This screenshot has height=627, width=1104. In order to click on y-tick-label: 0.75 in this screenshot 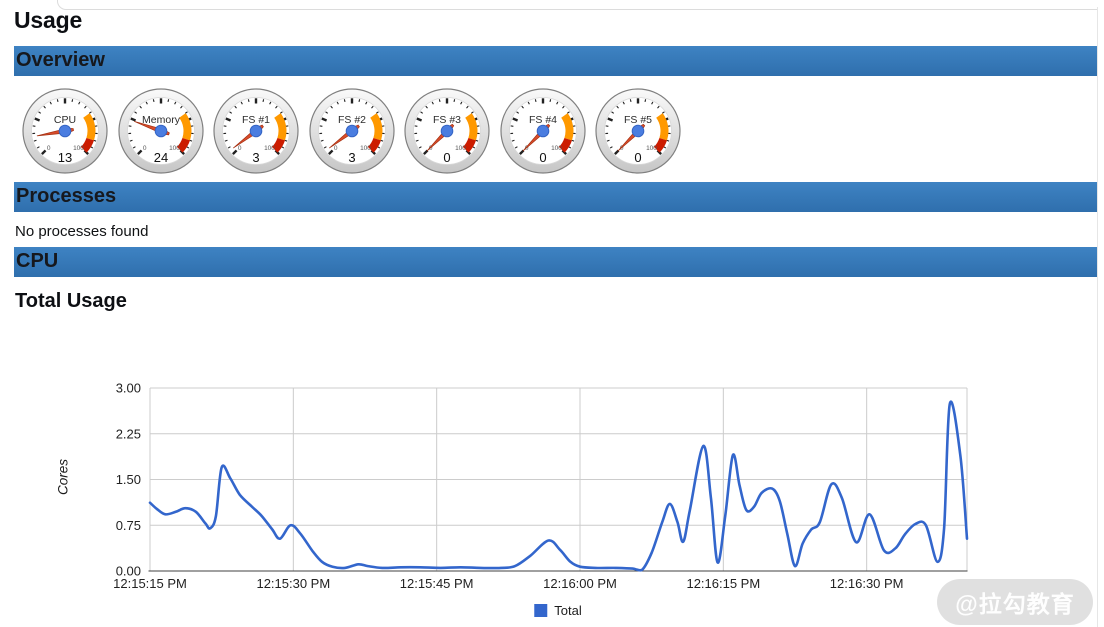, I will do `click(128, 525)`.